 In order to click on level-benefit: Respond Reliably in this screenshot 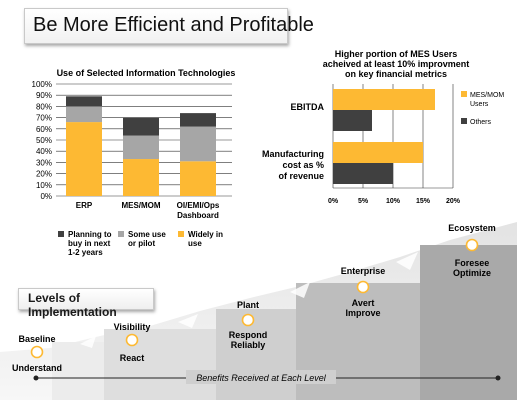, I will do `click(248, 340)`.